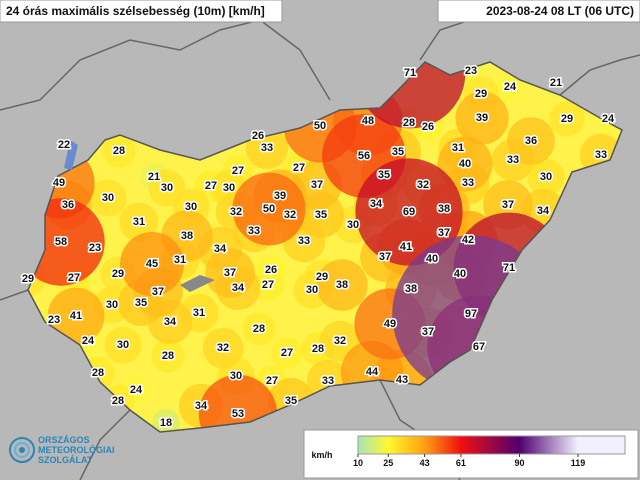 This screenshot has height=480, width=640. What do you see at coordinates (64, 440) in the screenshot?
I see `logo-line: ORSZÁGOS` at bounding box center [64, 440].